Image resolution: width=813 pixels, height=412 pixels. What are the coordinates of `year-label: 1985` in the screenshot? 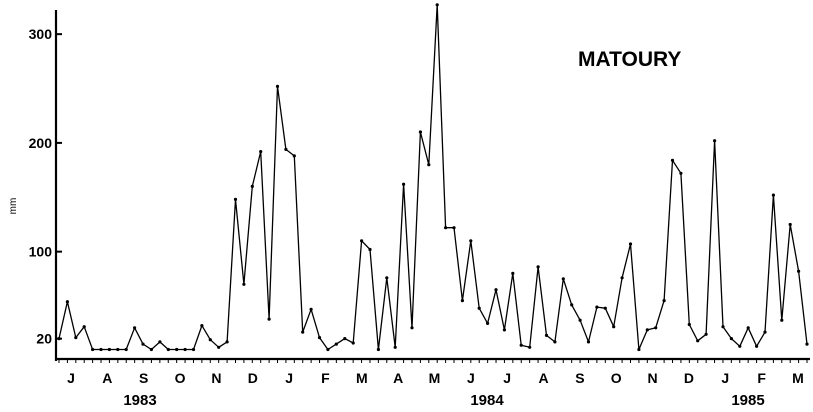 It's located at (747, 400).